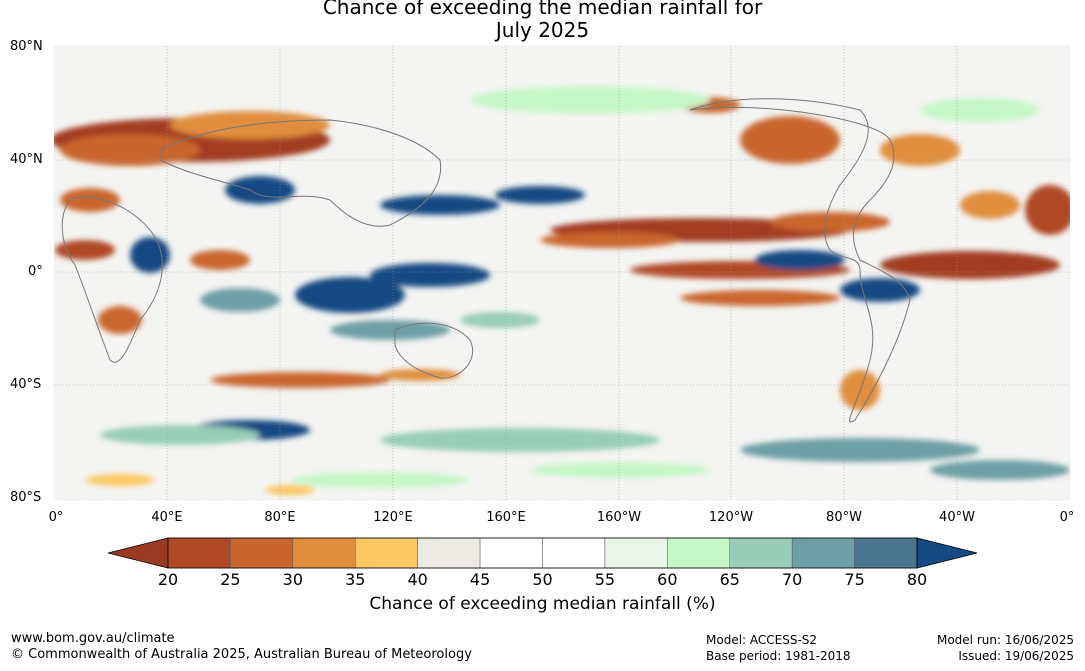 The image size is (1085, 671). What do you see at coordinates (230, 579) in the screenshot?
I see `colorbar-tick-label: 25` at bounding box center [230, 579].